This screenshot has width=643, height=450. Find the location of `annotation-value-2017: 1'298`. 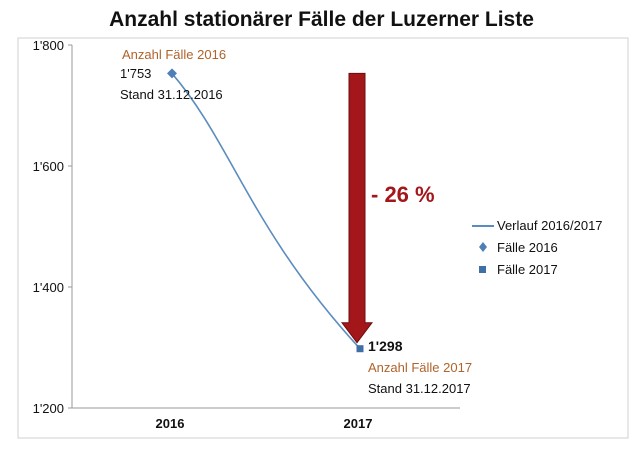

annotation-value-2017: 1'298 is located at coordinates (385, 346).